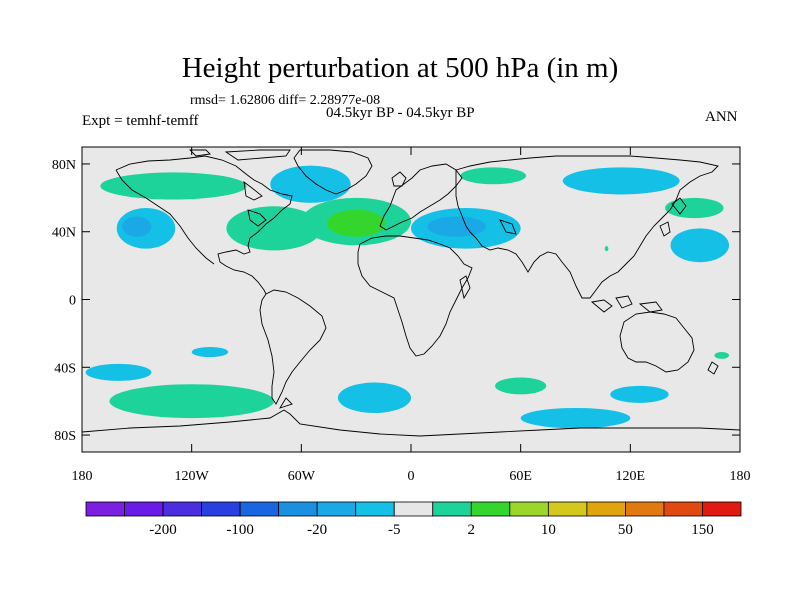  What do you see at coordinates (65, 436) in the screenshot?
I see `lat-tick-label: 80S` at bounding box center [65, 436].